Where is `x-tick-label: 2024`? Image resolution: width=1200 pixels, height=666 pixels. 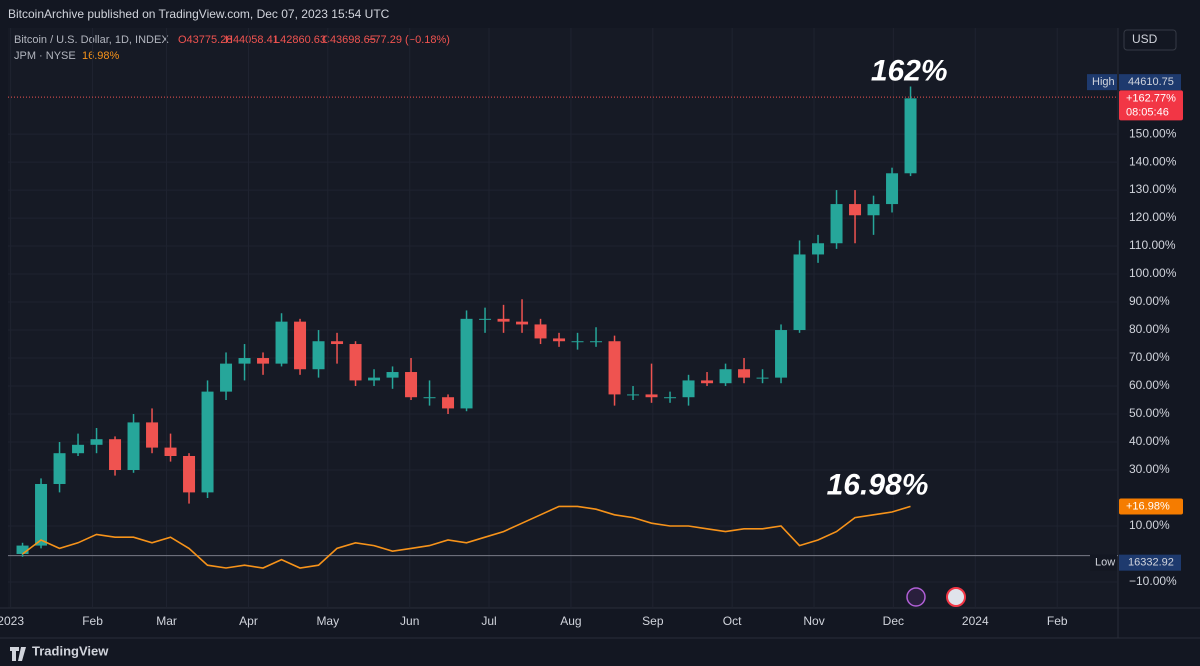
x-tick-label: 2024 is located at coordinates (975, 621).